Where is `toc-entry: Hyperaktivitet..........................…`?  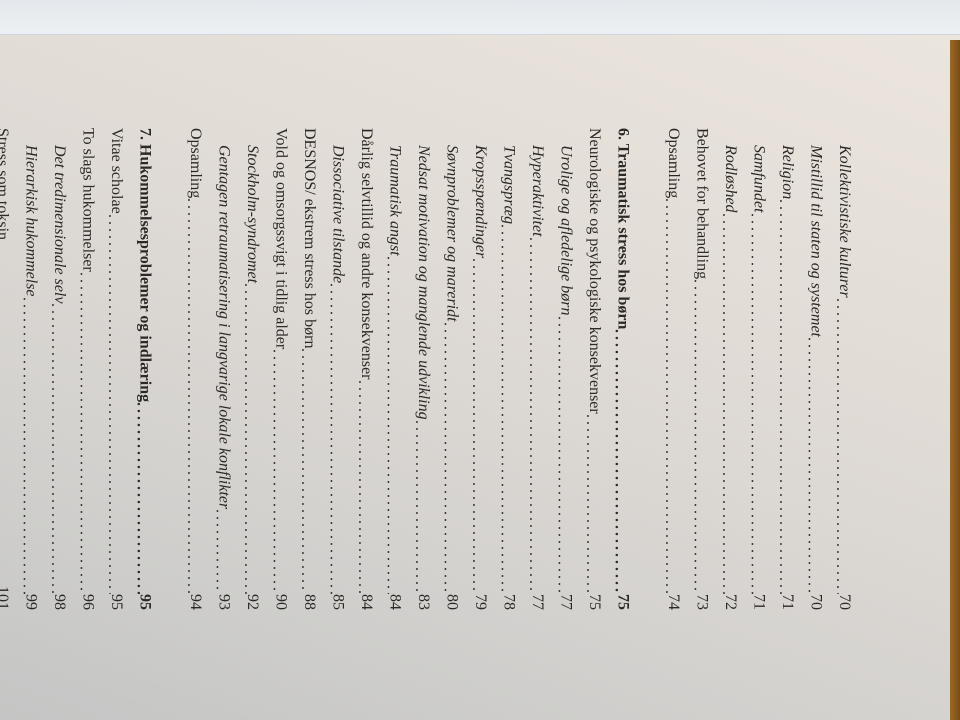 toc-entry: Hyperaktivitet..........................… is located at coordinates (534, 369).